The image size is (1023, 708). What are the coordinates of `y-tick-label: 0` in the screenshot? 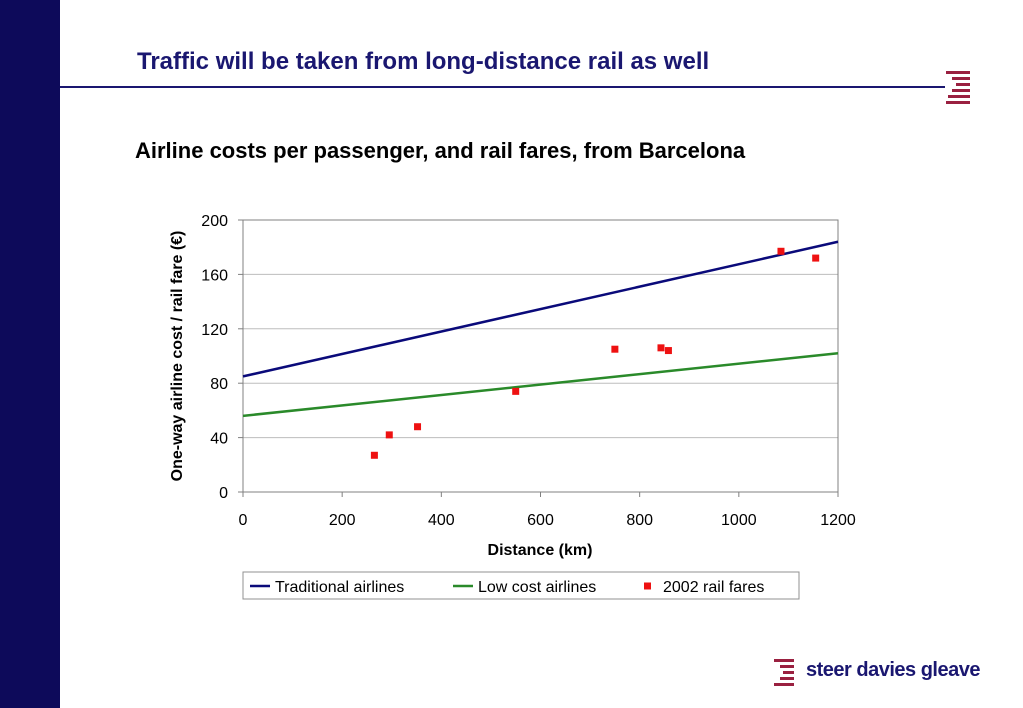 It's located at (223, 493).